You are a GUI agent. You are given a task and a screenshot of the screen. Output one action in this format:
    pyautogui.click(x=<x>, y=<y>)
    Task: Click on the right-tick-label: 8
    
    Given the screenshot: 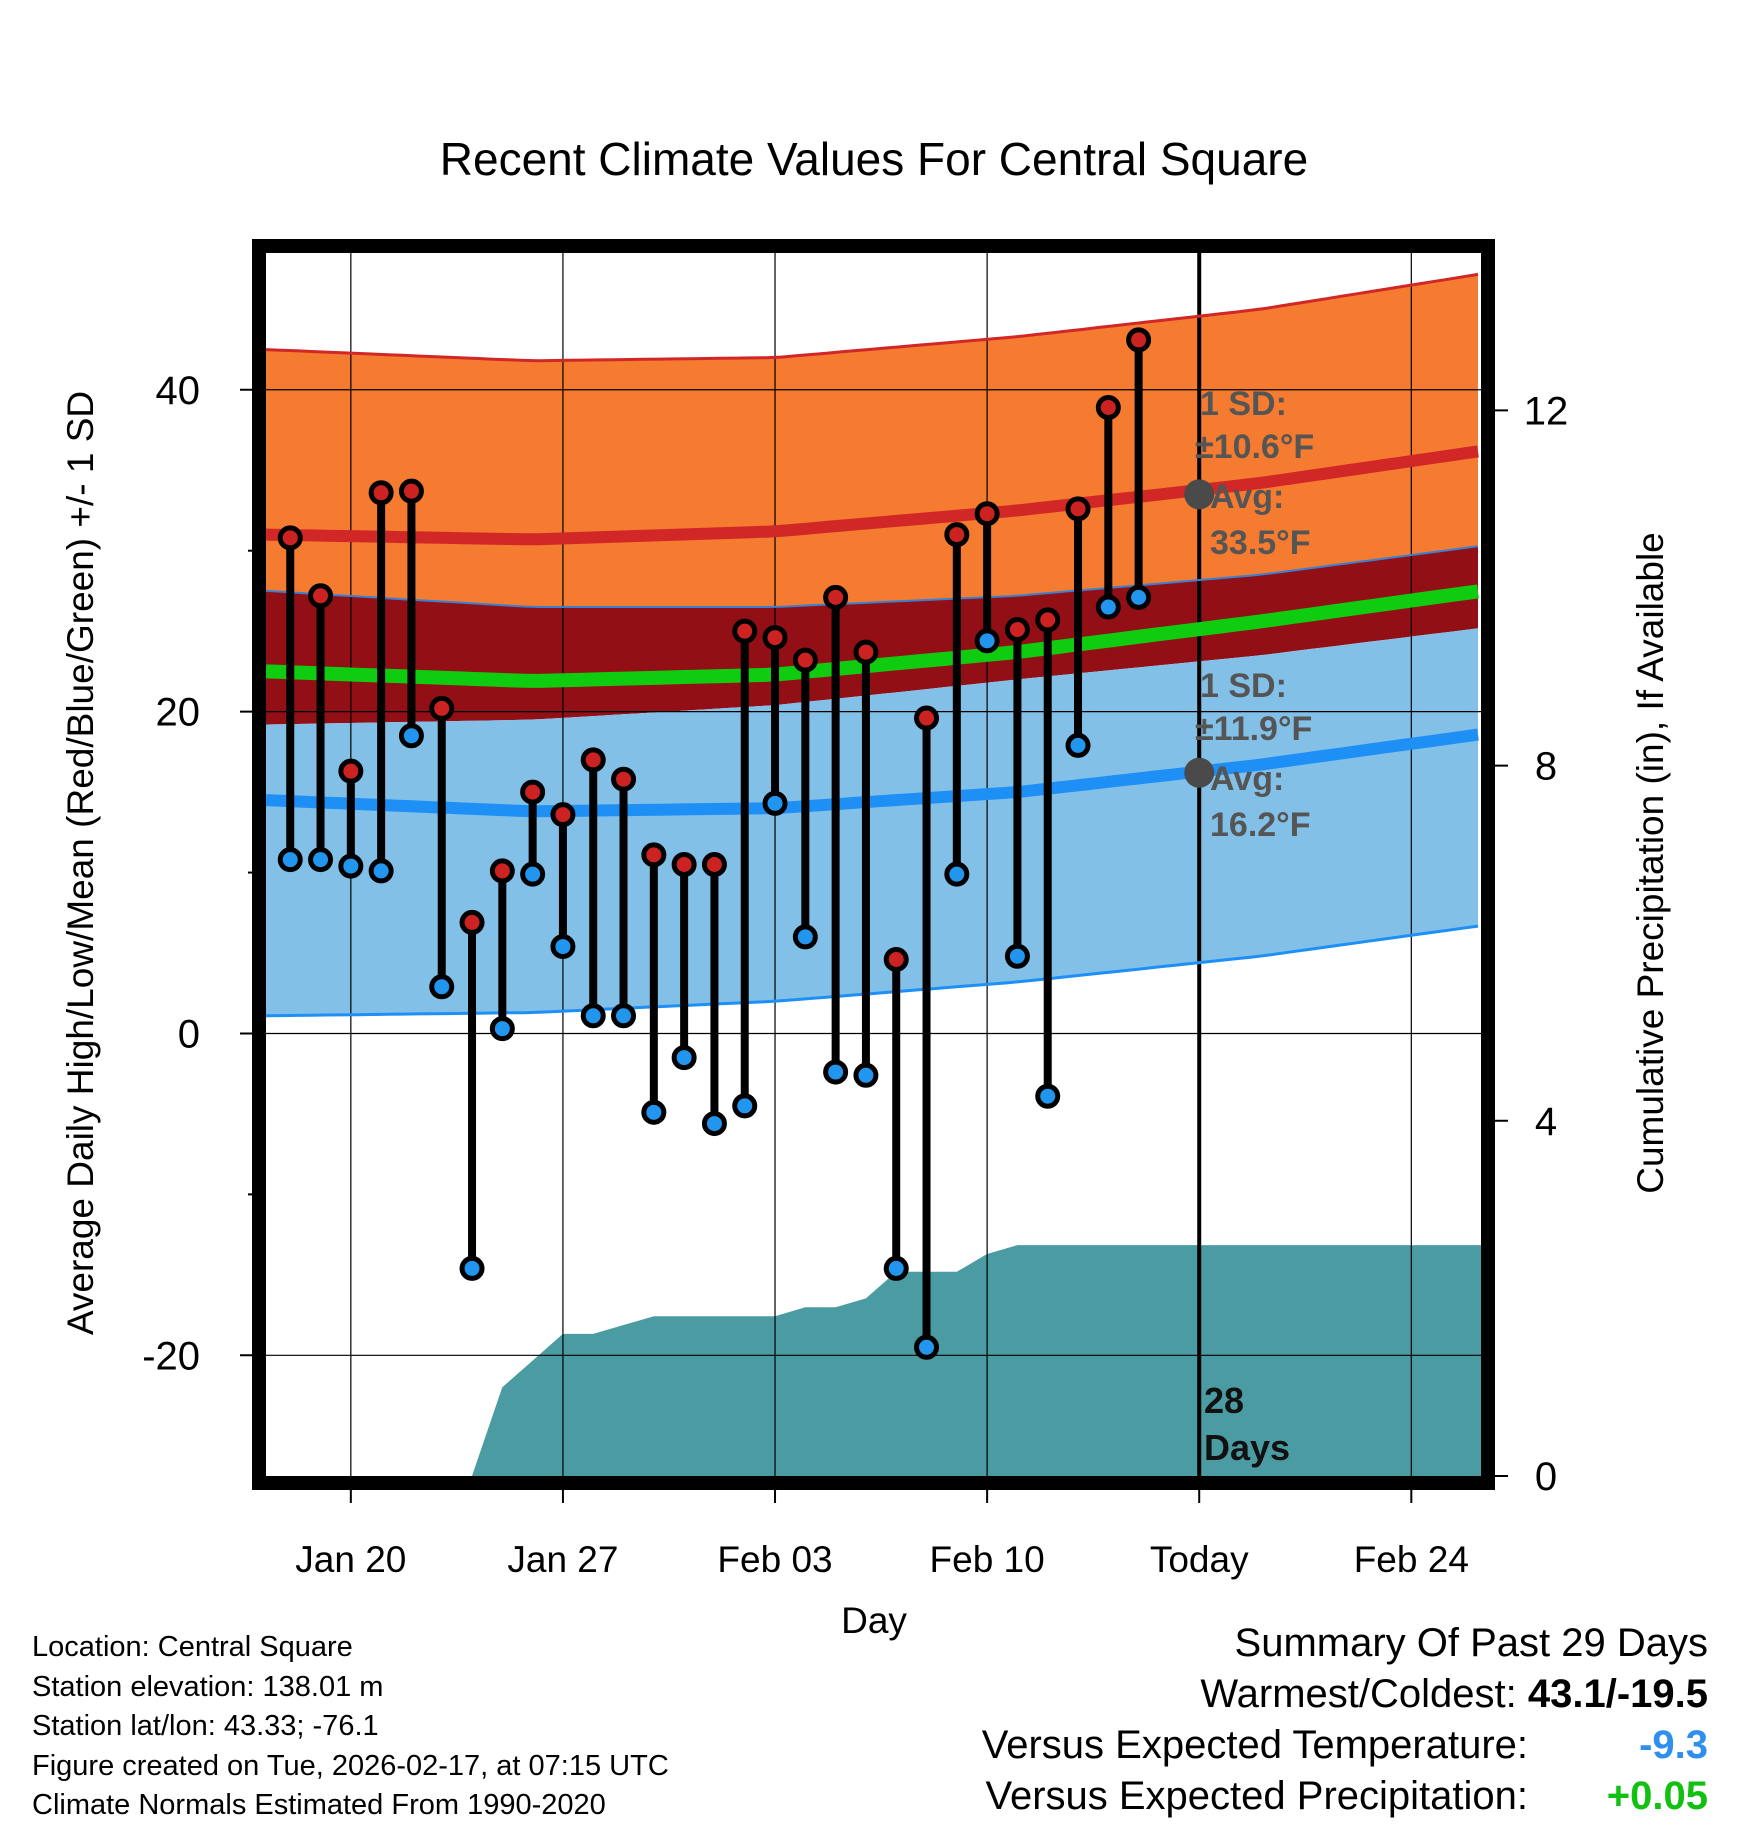 What is the action you would take?
    pyautogui.click(x=1546, y=767)
    